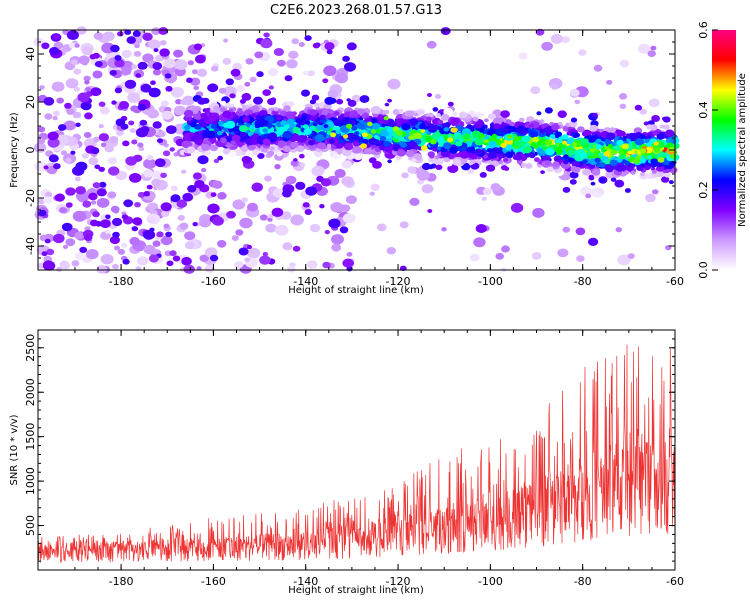  I want to click on snr-x-axis-label: Height of straight line (km), so click(356, 590).